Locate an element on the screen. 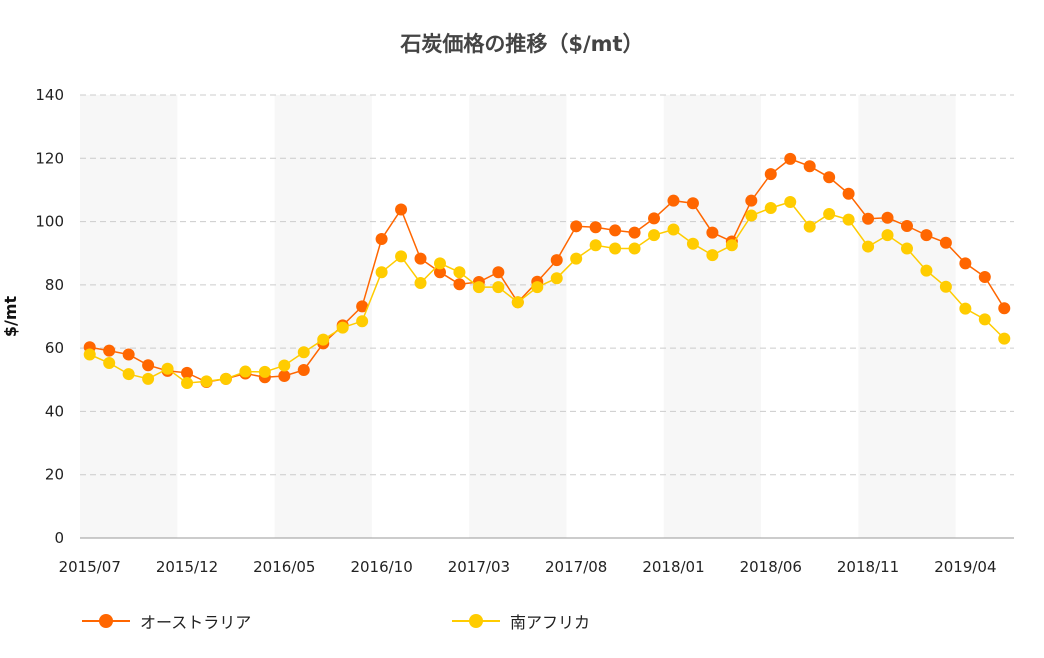 This screenshot has height=658, width=1044. legend-item-australia: オーストラリア is located at coordinates (166, 621).